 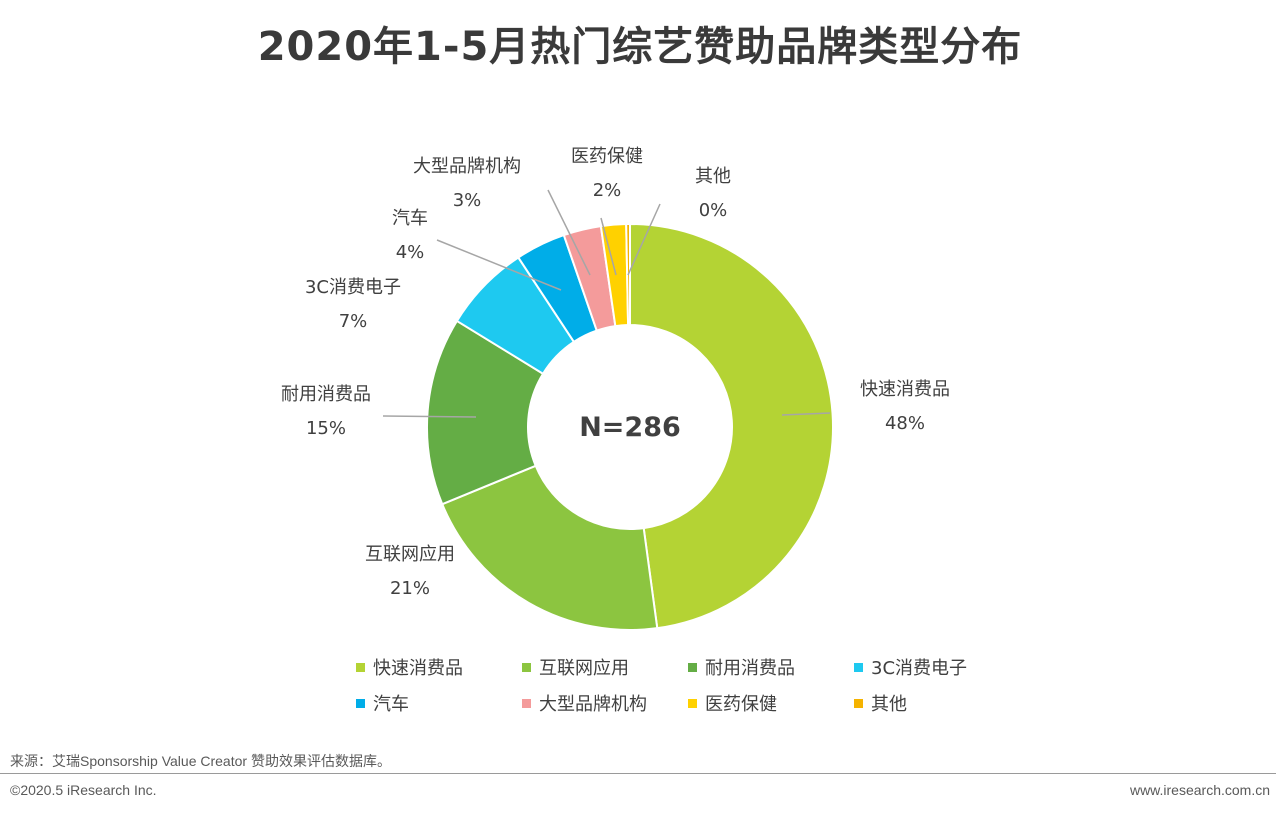 I want to click on legend-item: 大型品牌机构, so click(x=605, y=703).